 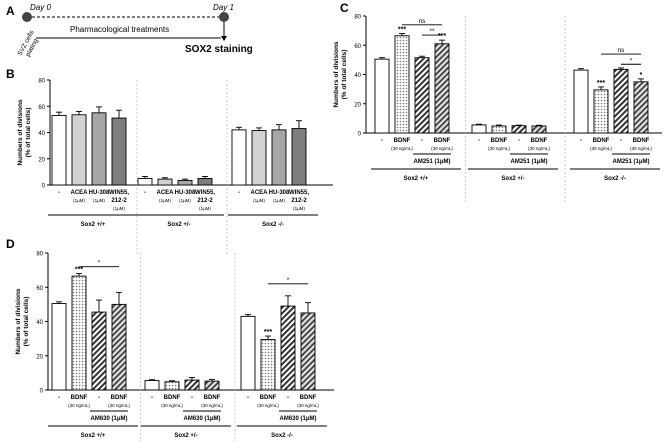 I want to click on treatment-label: Pharmacological treatments, so click(x=119, y=29).